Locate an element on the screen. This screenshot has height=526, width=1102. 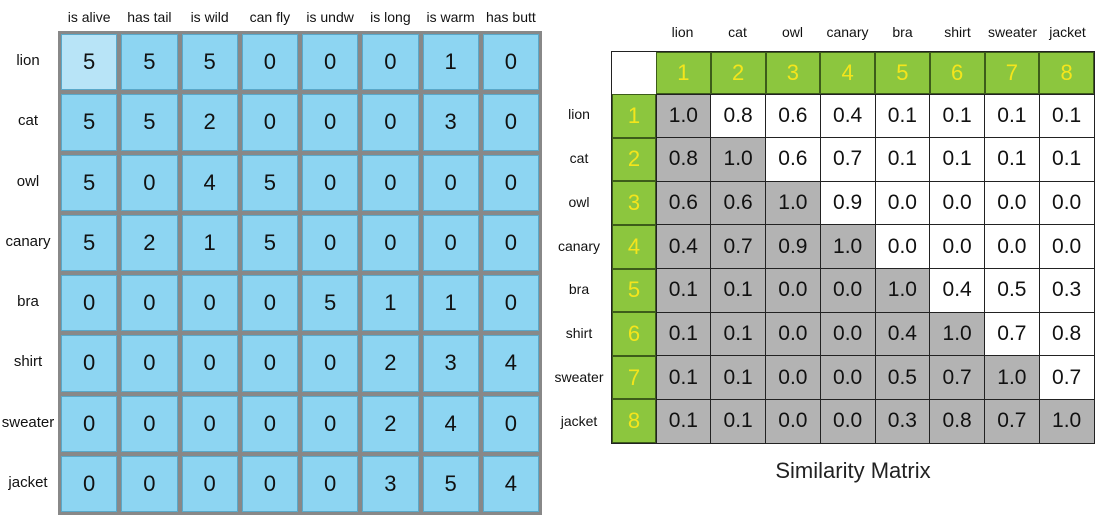
similarity-column-label: owl is located at coordinates (792, 32).